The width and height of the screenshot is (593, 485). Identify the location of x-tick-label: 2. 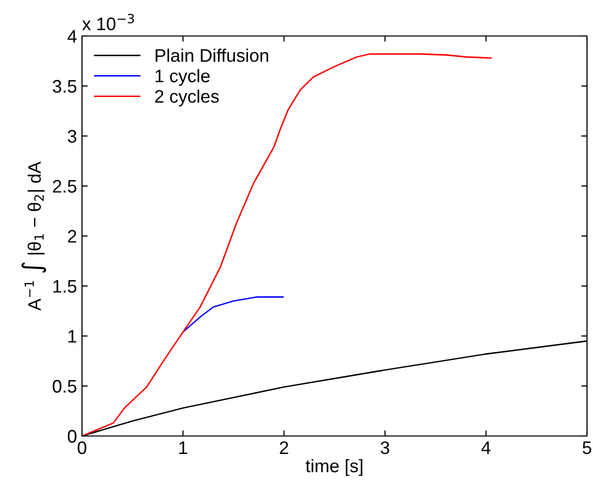
(284, 447).